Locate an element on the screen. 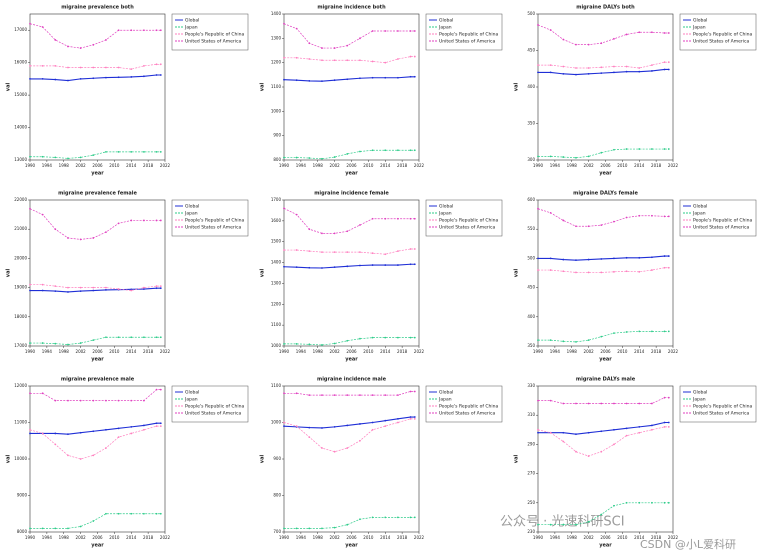 This screenshot has width=763, height=559. x-tick-label: 1990 is located at coordinates (538, 537).